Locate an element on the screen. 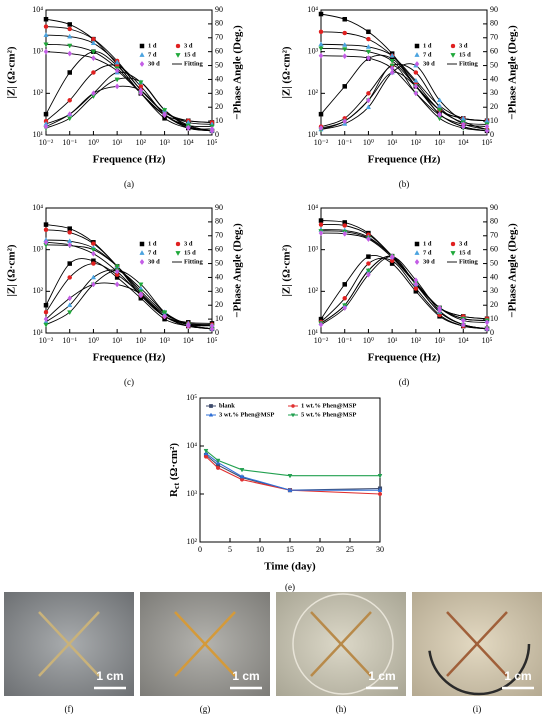  x-tick-label: 10⁰ is located at coordinates (368, 142).